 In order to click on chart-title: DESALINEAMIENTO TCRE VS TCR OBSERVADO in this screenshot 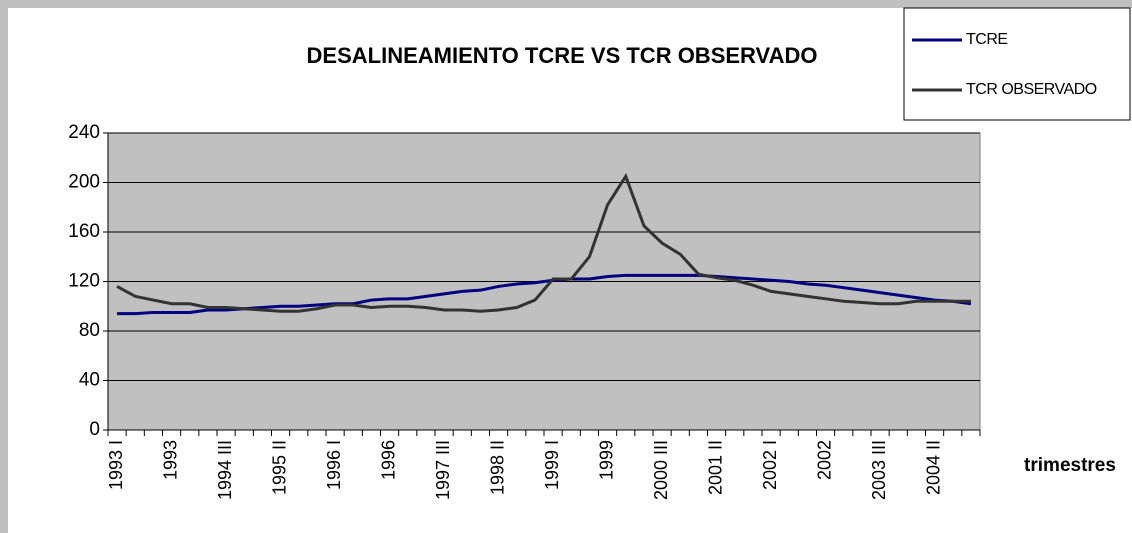, I will do `click(562, 55)`.